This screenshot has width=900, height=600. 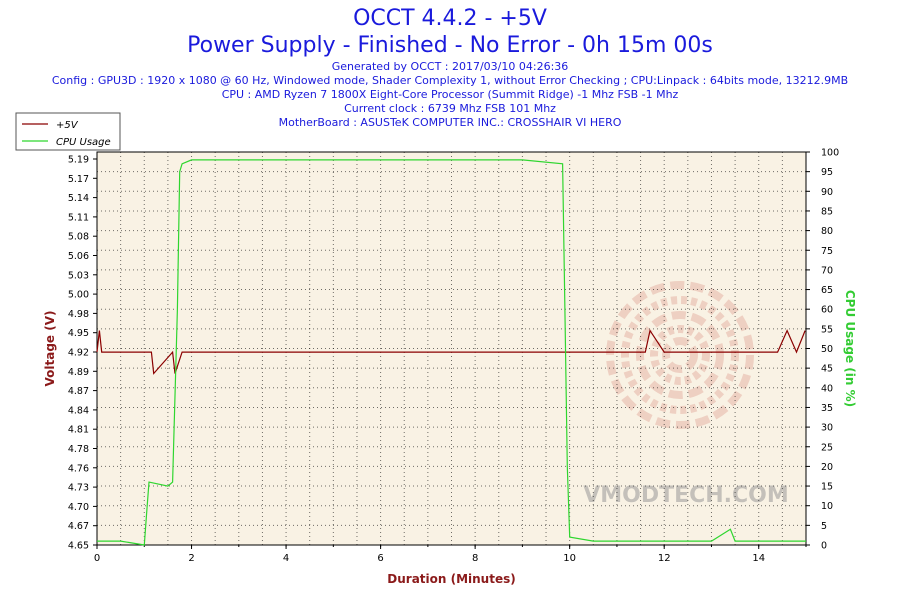 I want to click on x-tick-label: 12, so click(x=664, y=558).